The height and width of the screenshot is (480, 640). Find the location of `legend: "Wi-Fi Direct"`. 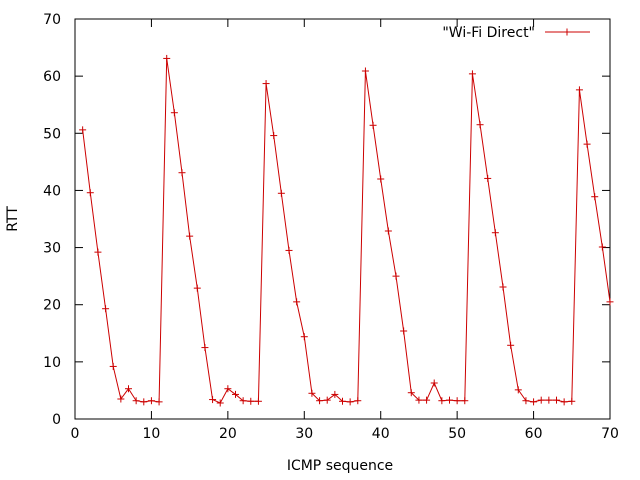

legend: "Wi-Fi Direct" is located at coordinates (516, 33).